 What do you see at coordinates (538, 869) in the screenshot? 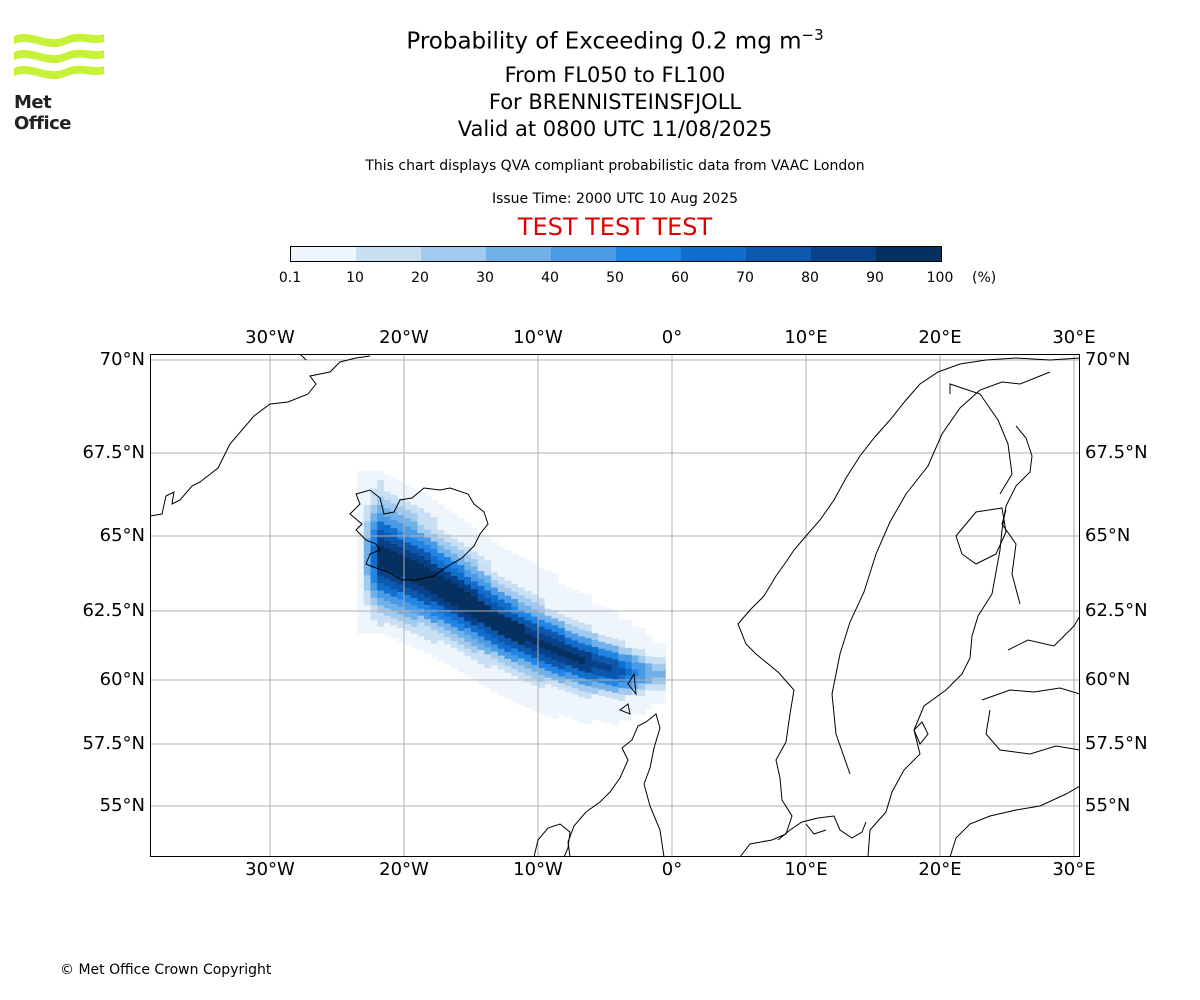
I see `longitude-label: 10°W` at bounding box center [538, 869].